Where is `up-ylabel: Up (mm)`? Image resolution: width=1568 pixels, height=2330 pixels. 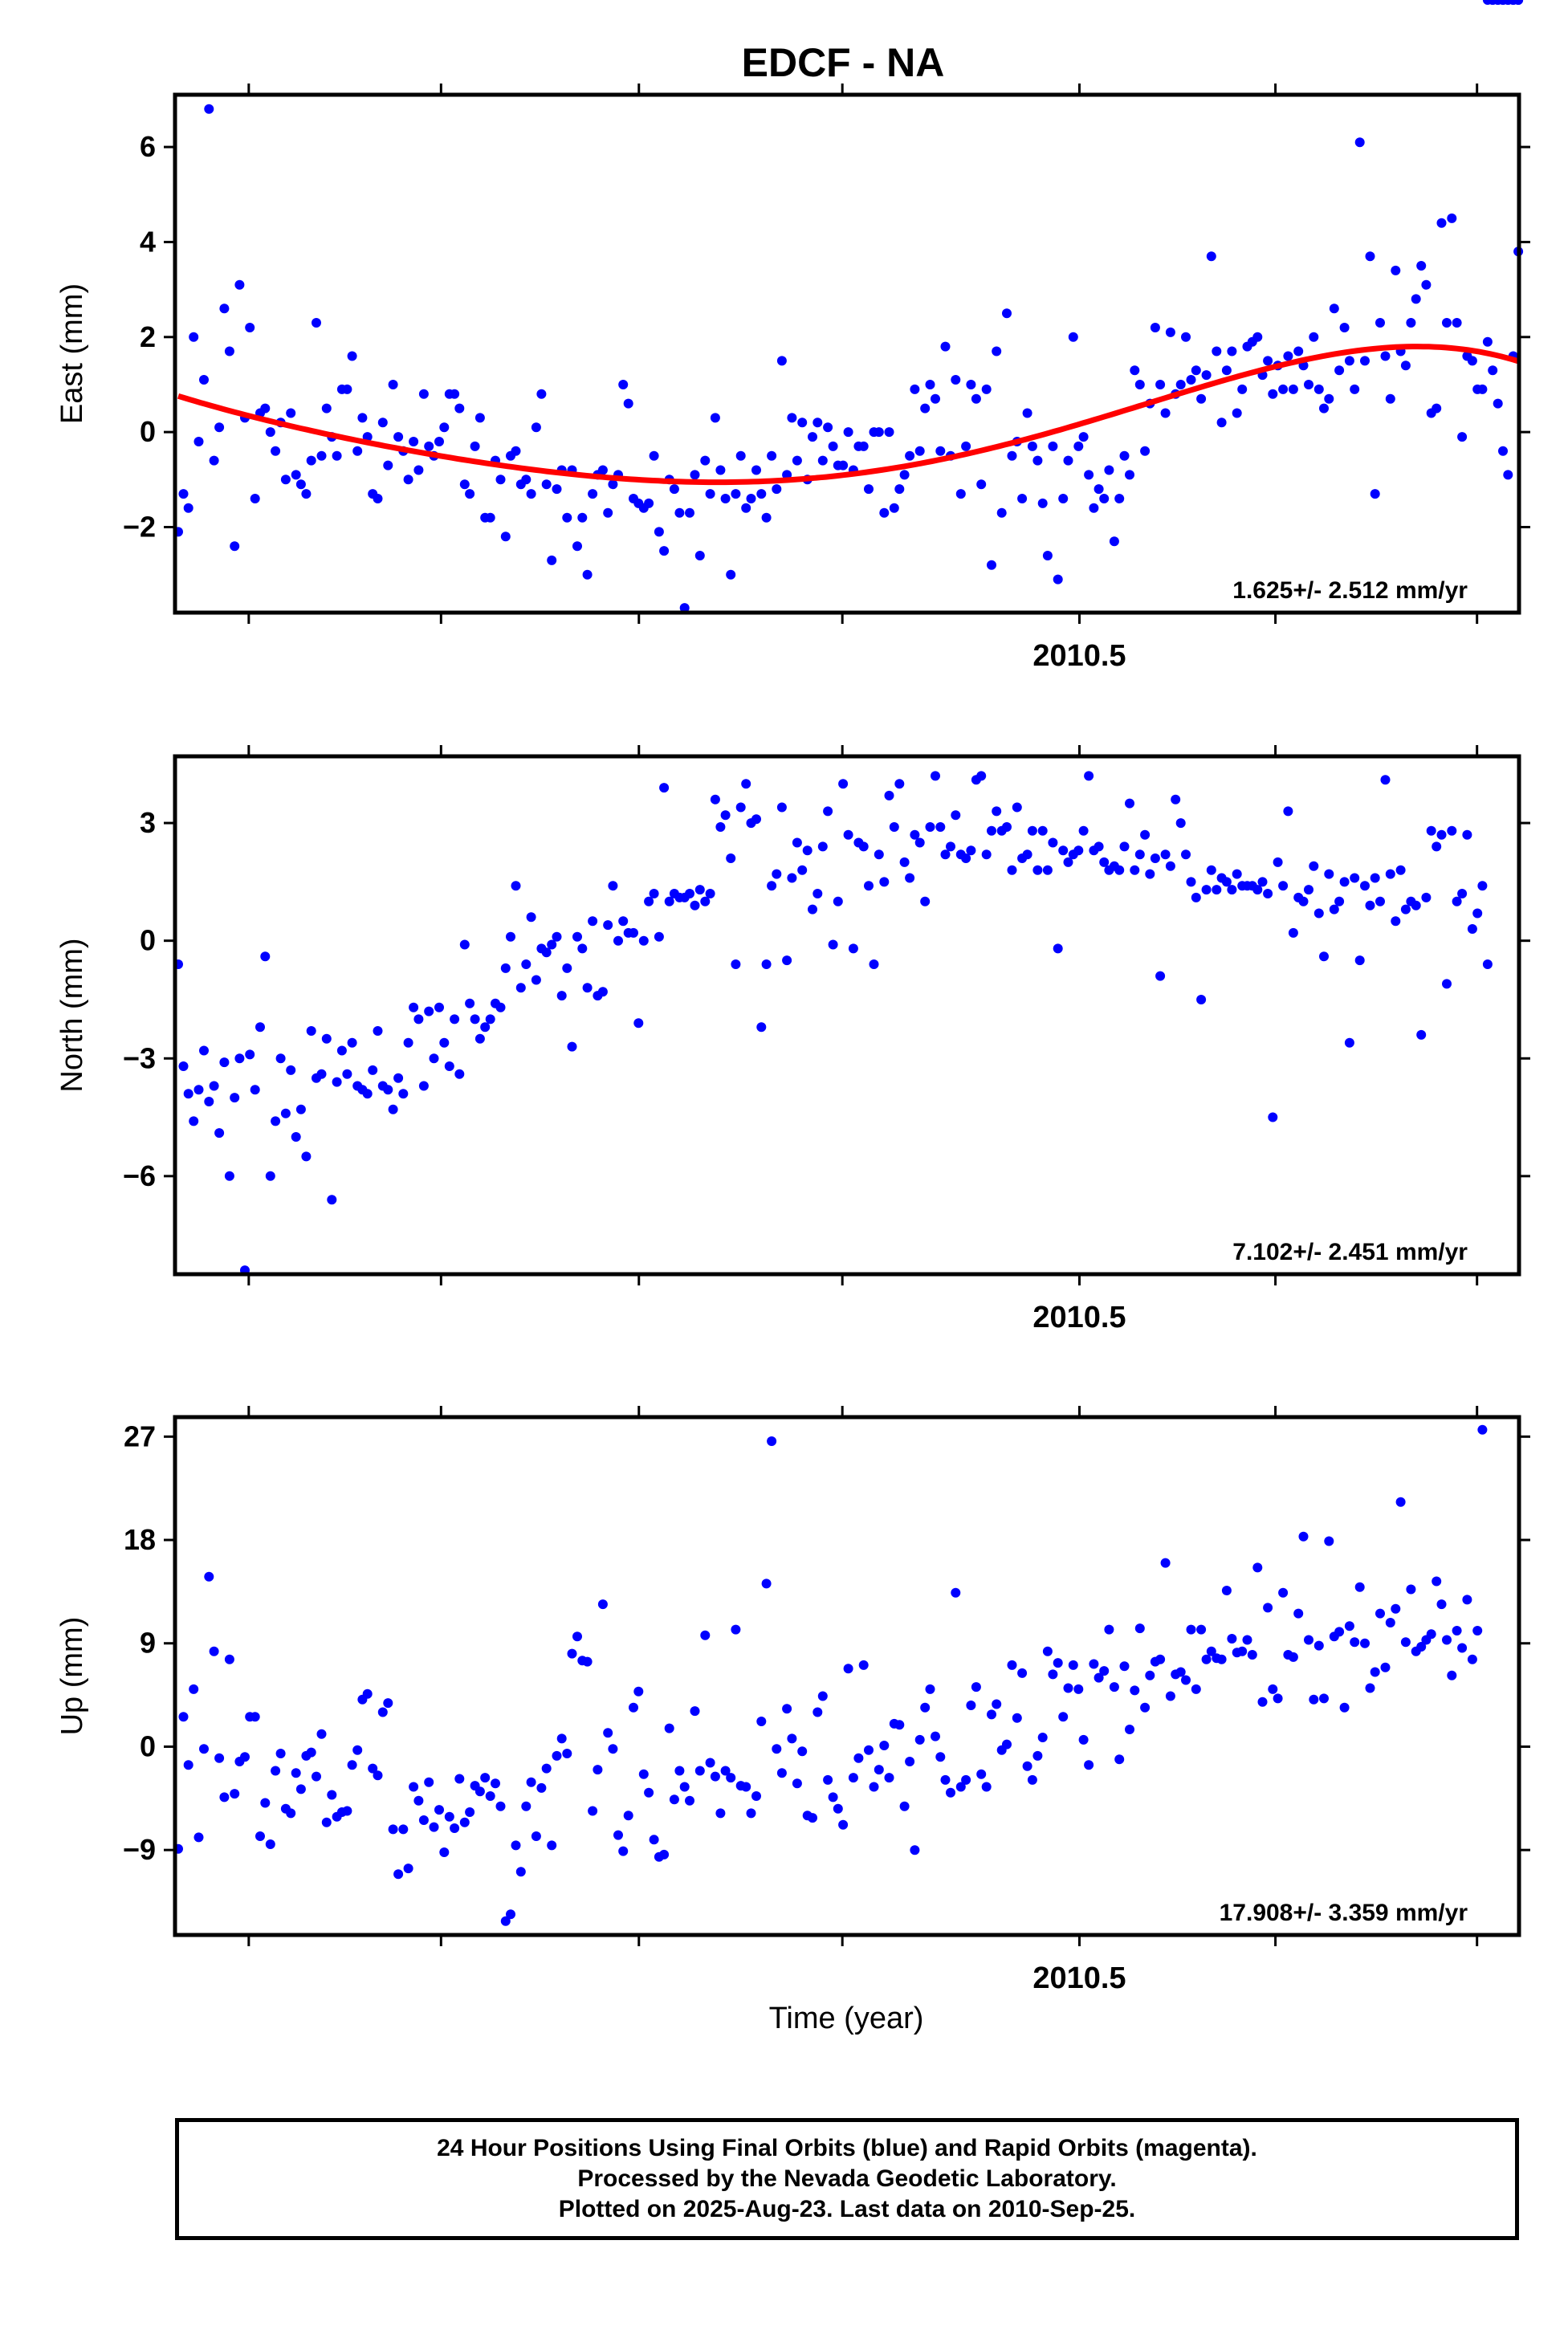 up-ylabel: Up (mm) is located at coordinates (72, 1676).